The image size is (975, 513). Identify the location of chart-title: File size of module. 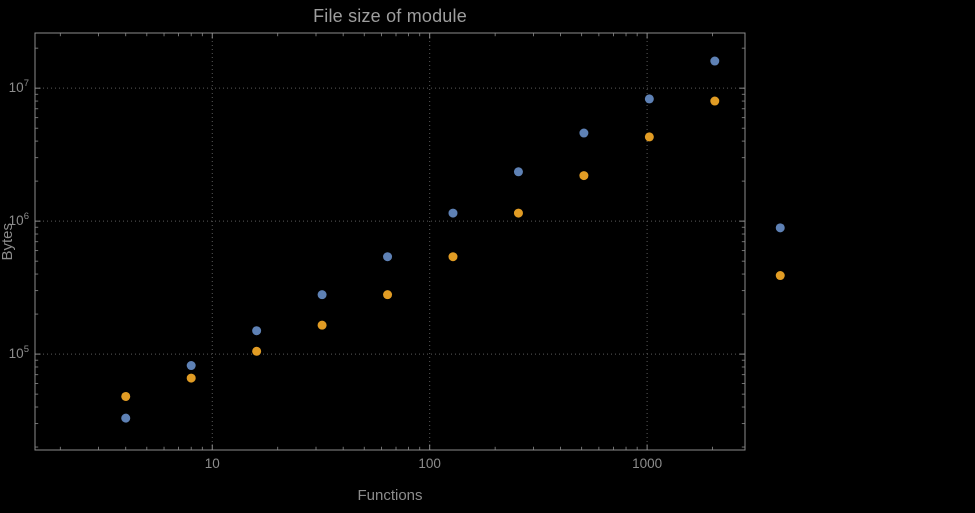
(390, 16).